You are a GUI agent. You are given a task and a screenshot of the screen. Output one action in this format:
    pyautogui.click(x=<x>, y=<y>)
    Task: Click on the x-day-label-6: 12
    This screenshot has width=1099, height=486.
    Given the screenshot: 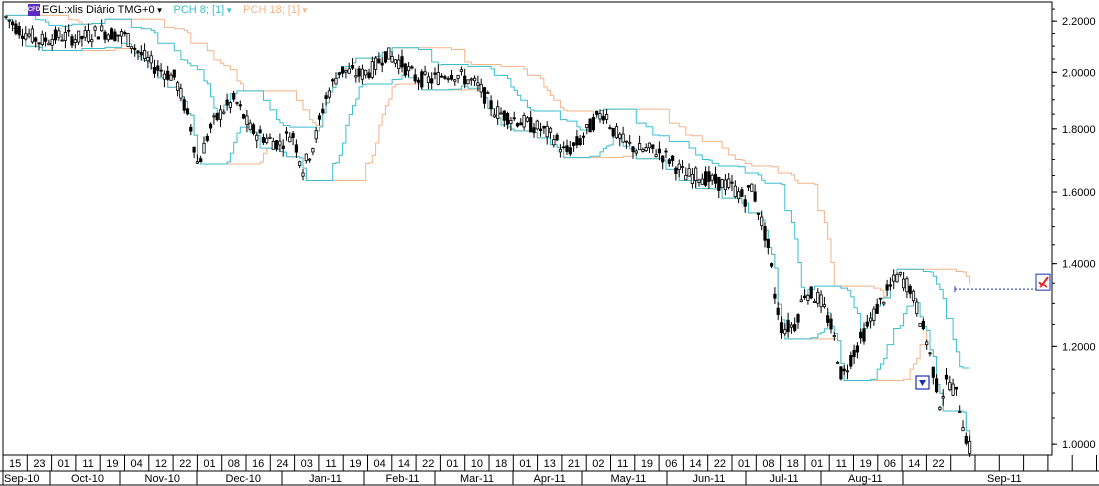 What is the action you would take?
    pyautogui.click(x=161, y=464)
    